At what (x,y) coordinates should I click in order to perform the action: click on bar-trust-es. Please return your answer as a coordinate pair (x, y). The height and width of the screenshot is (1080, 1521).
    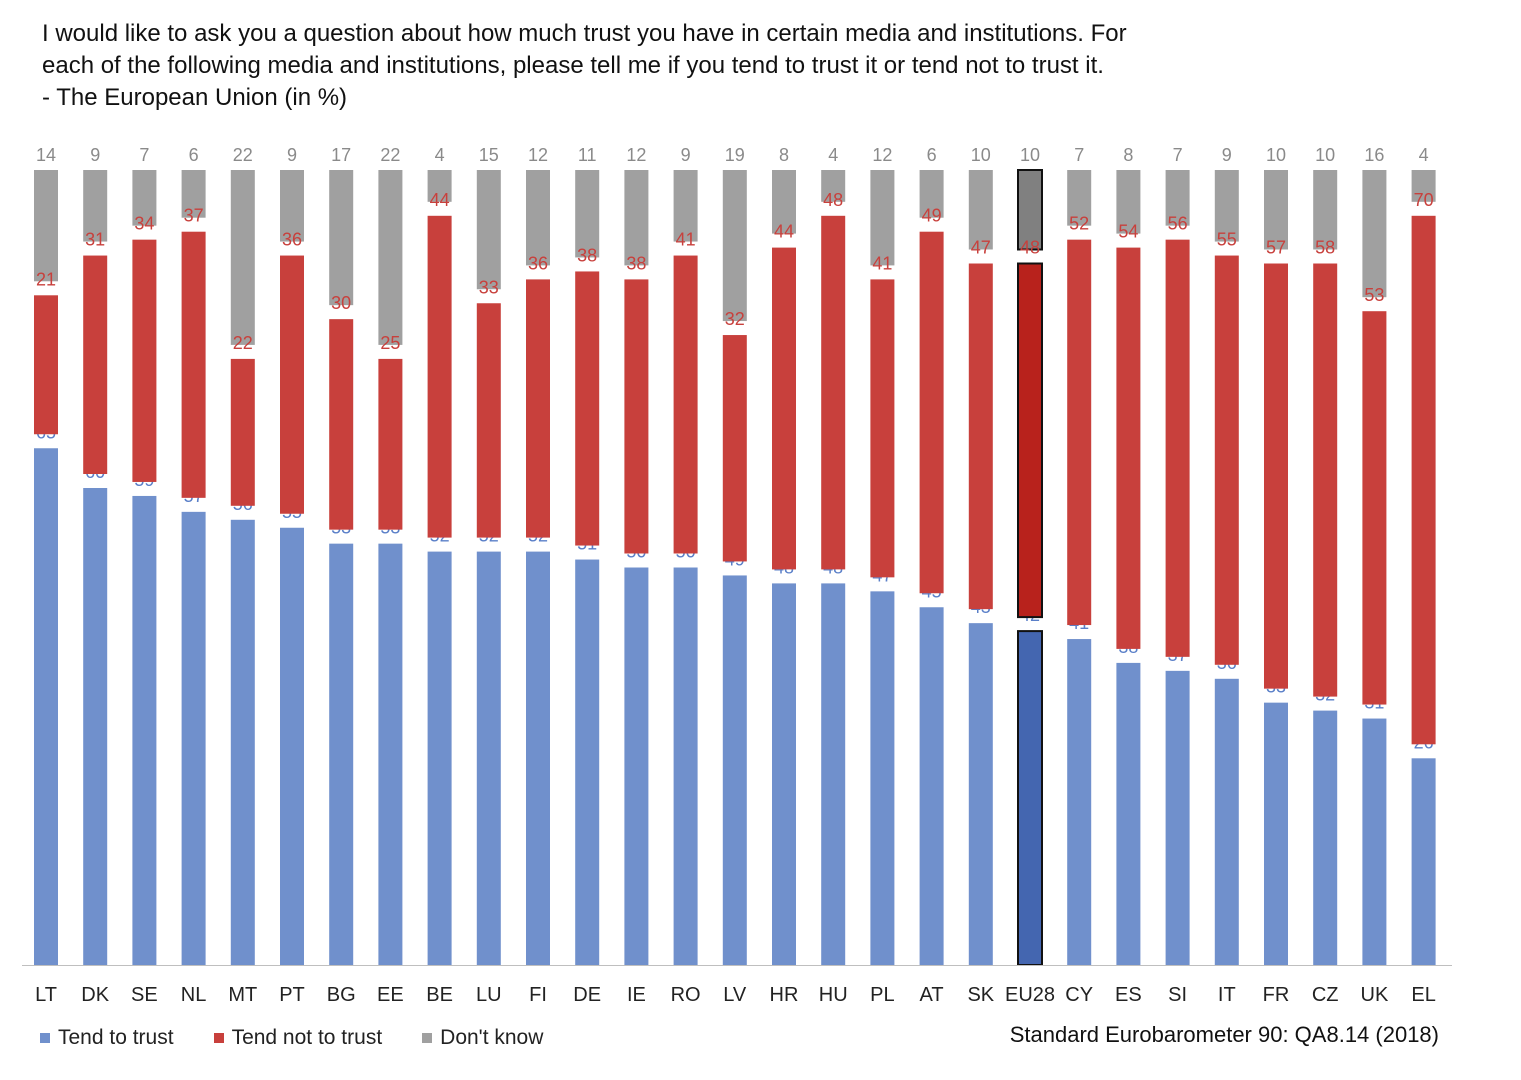
    Looking at the image, I should click on (1128, 813).